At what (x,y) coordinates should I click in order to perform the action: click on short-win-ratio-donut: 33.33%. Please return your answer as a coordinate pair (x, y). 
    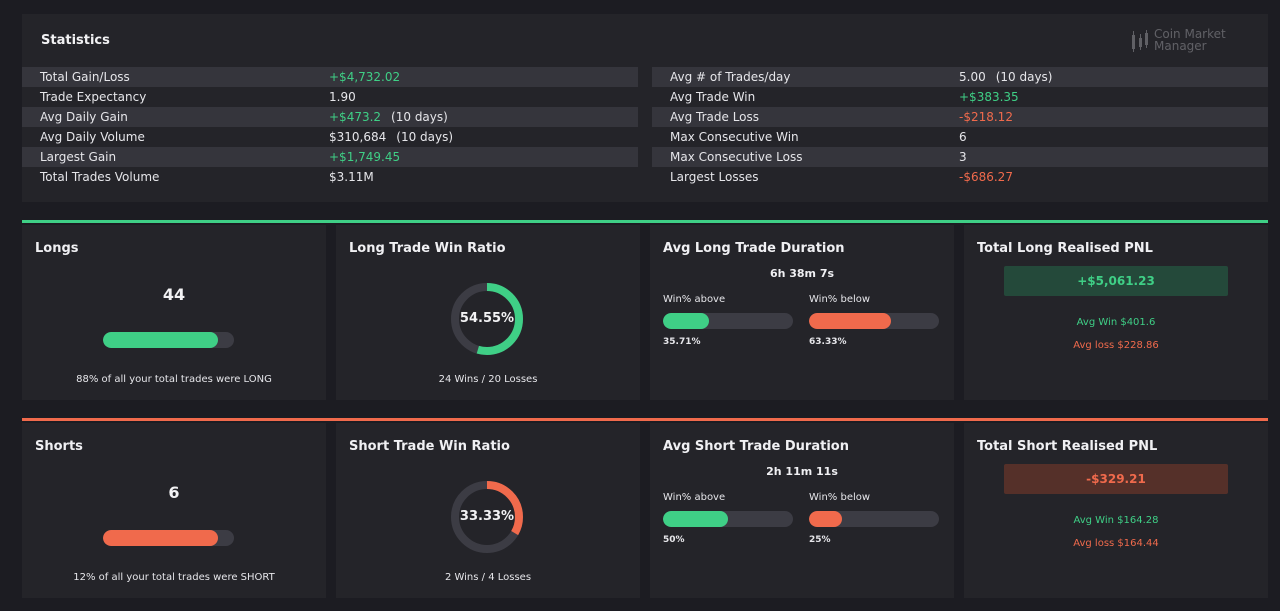
    Looking at the image, I should click on (487, 517).